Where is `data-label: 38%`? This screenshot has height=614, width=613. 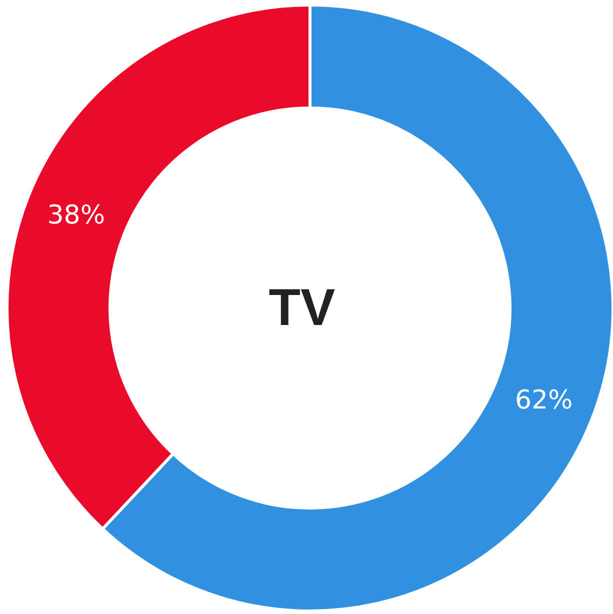
data-label: 38% is located at coordinates (76, 215).